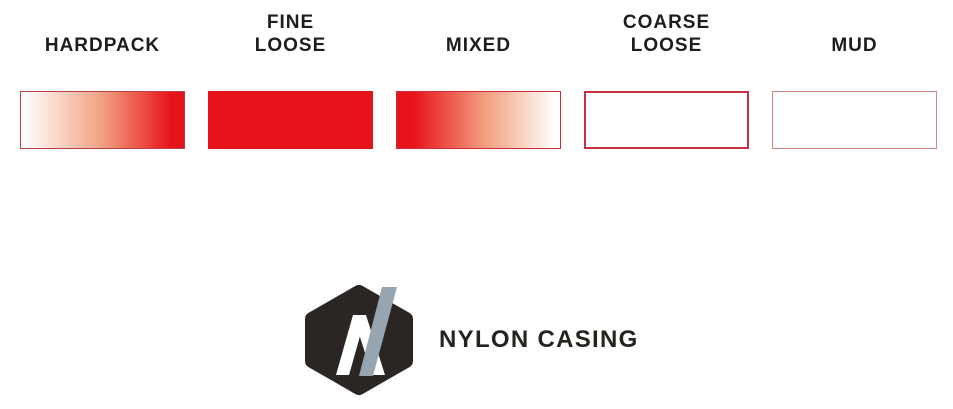 This screenshot has height=409, width=953. I want to click on terrain-bar-fine-loose, so click(290, 120).